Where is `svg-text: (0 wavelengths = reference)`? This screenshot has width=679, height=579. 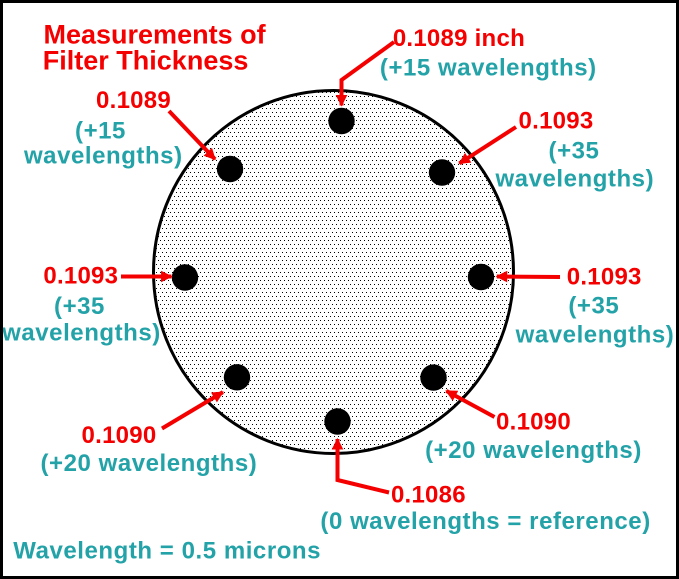 svg-text: (0 wavelengths = reference) is located at coordinates (485, 521).